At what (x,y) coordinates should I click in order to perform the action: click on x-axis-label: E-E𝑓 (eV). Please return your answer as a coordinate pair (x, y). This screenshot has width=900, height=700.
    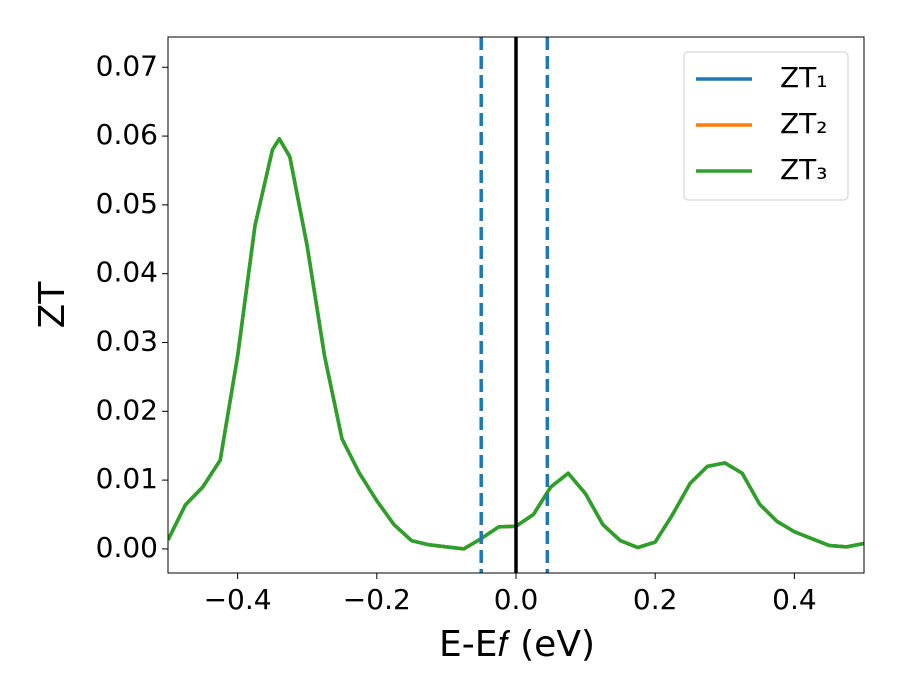
    Looking at the image, I should click on (517, 644).